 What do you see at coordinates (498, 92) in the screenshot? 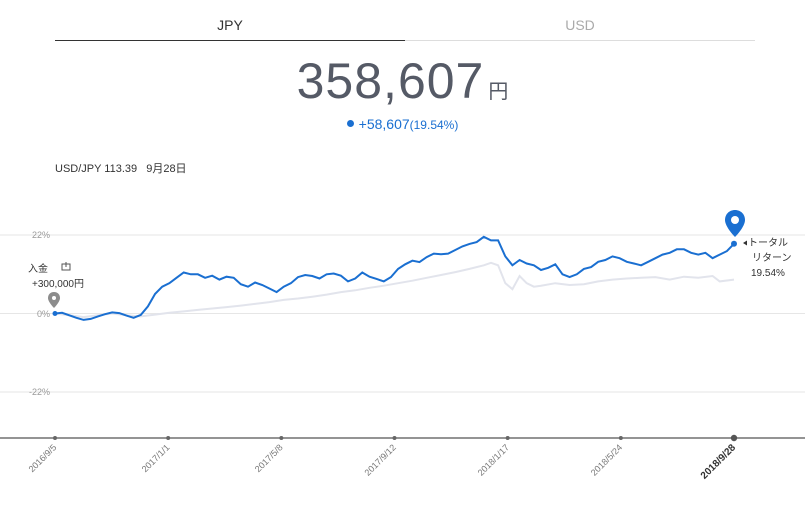
I see `total-amount-unit: 円` at bounding box center [498, 92].